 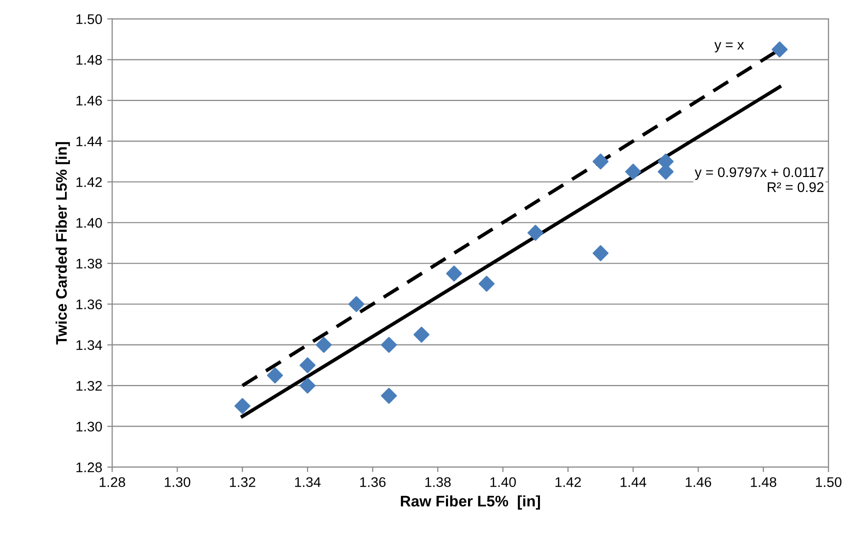 I want to click on x-tick-label: 1.50, so click(x=829, y=482).